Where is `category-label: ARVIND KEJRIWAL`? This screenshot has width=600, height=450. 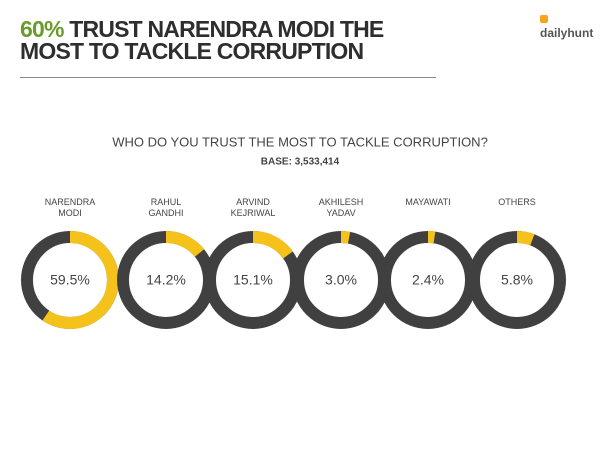
category-label: ARVIND KEJRIWAL is located at coordinates (253, 207).